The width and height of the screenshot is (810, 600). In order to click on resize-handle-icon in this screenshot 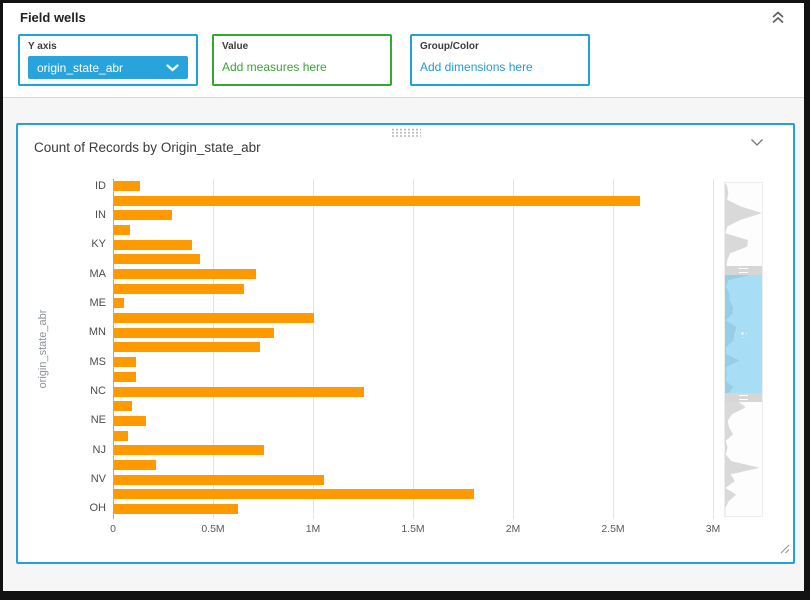, I will do `click(784, 550)`.